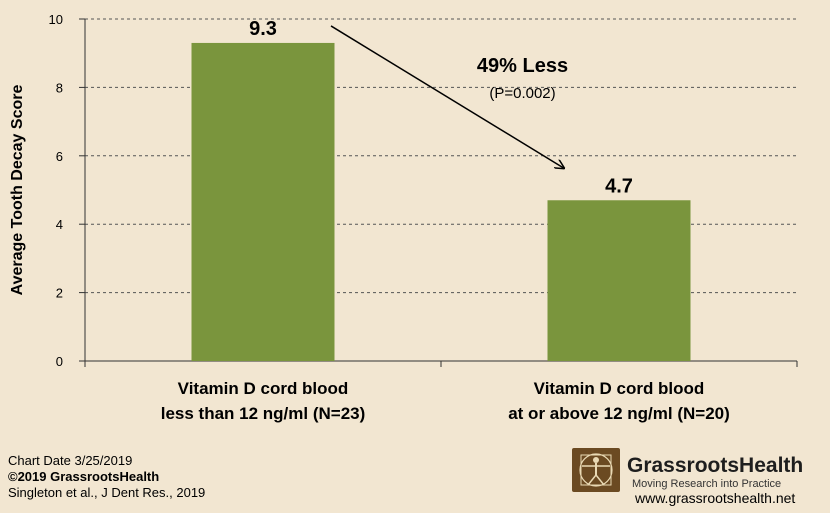 The image size is (830, 513). What do you see at coordinates (59, 224) in the screenshot?
I see `y-tick-label: 4` at bounding box center [59, 224].